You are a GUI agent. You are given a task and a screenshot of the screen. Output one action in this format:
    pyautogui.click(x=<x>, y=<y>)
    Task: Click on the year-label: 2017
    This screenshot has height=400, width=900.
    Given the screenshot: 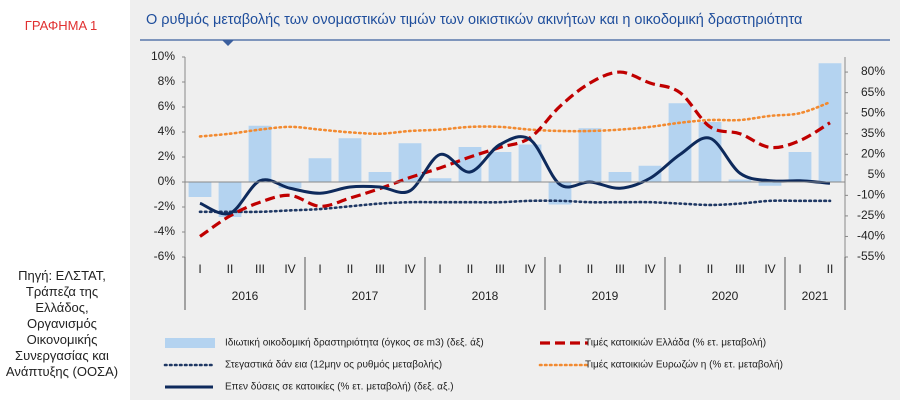 What is the action you would take?
    pyautogui.click(x=365, y=296)
    